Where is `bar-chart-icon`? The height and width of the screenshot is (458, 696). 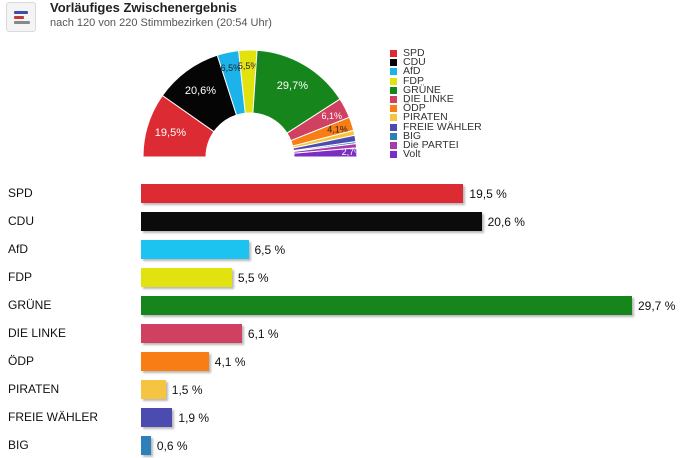
bar-chart-icon is located at coordinates (21, 17).